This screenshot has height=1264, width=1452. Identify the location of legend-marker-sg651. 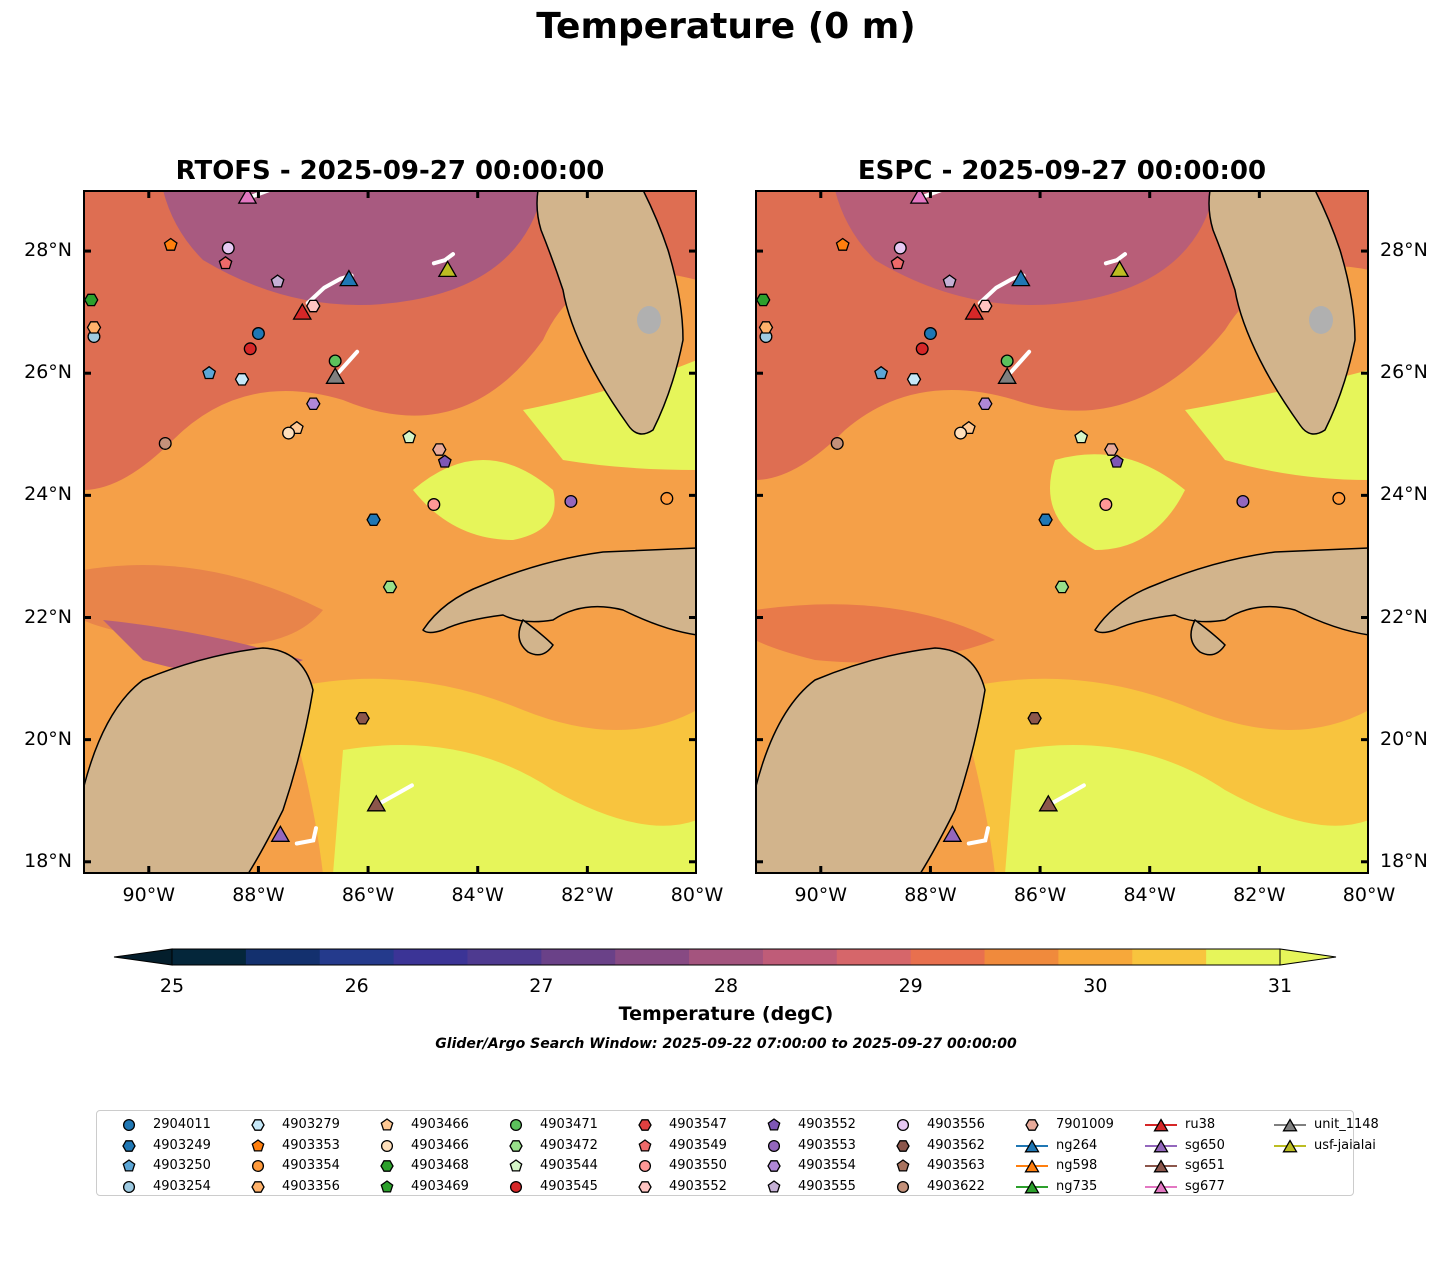
(1161, 1166).